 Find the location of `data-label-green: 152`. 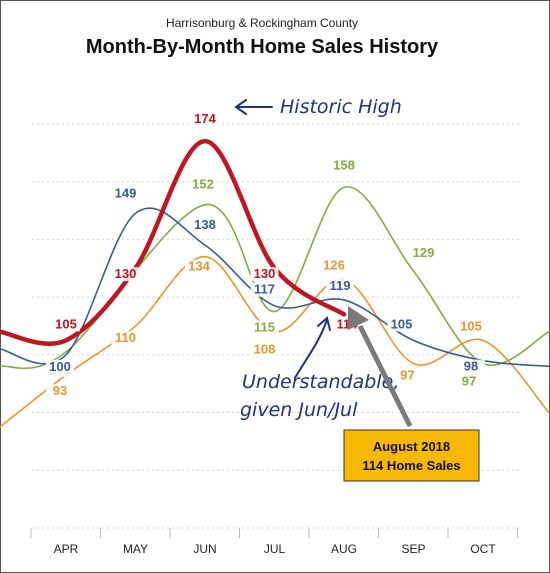

data-label-green: 152 is located at coordinates (203, 184).